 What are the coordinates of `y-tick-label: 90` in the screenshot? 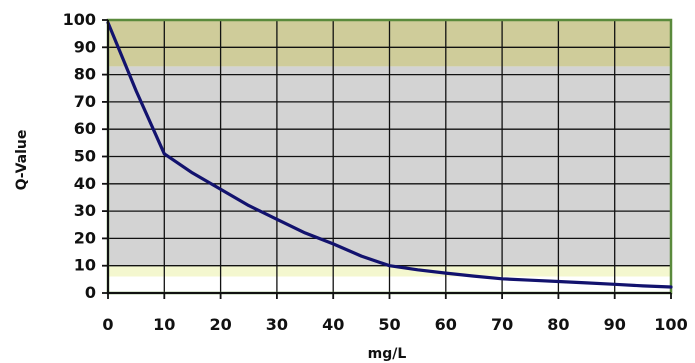 It's located at (85, 46).